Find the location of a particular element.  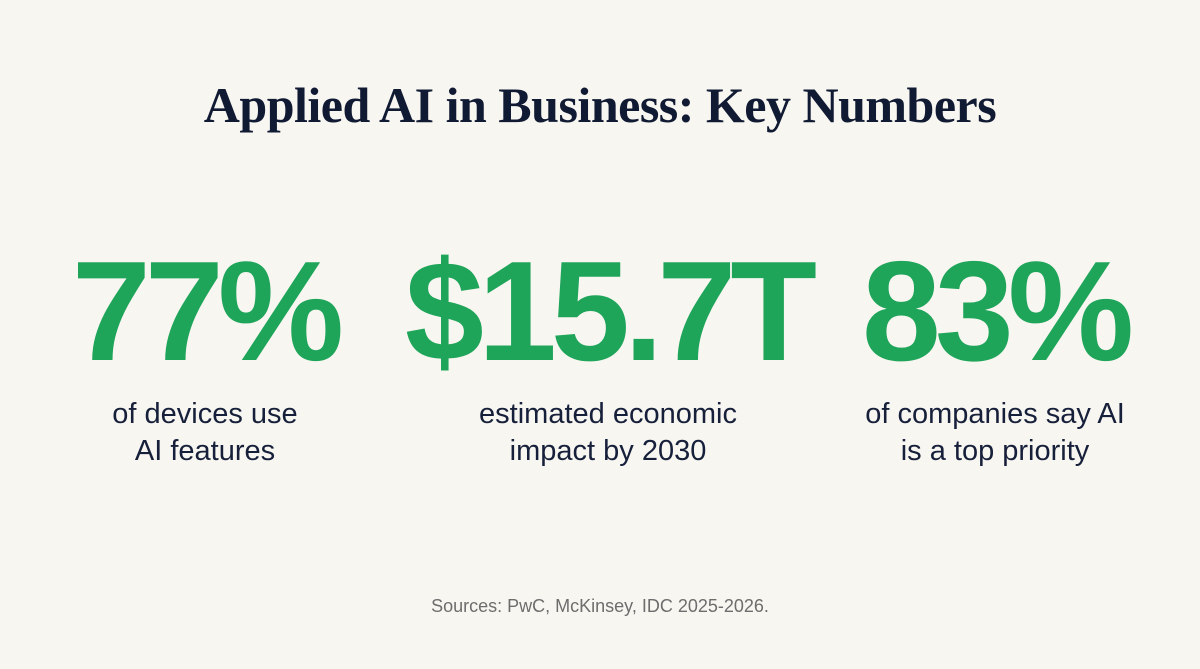

stat-value: $15.7T is located at coordinates (610, 311).